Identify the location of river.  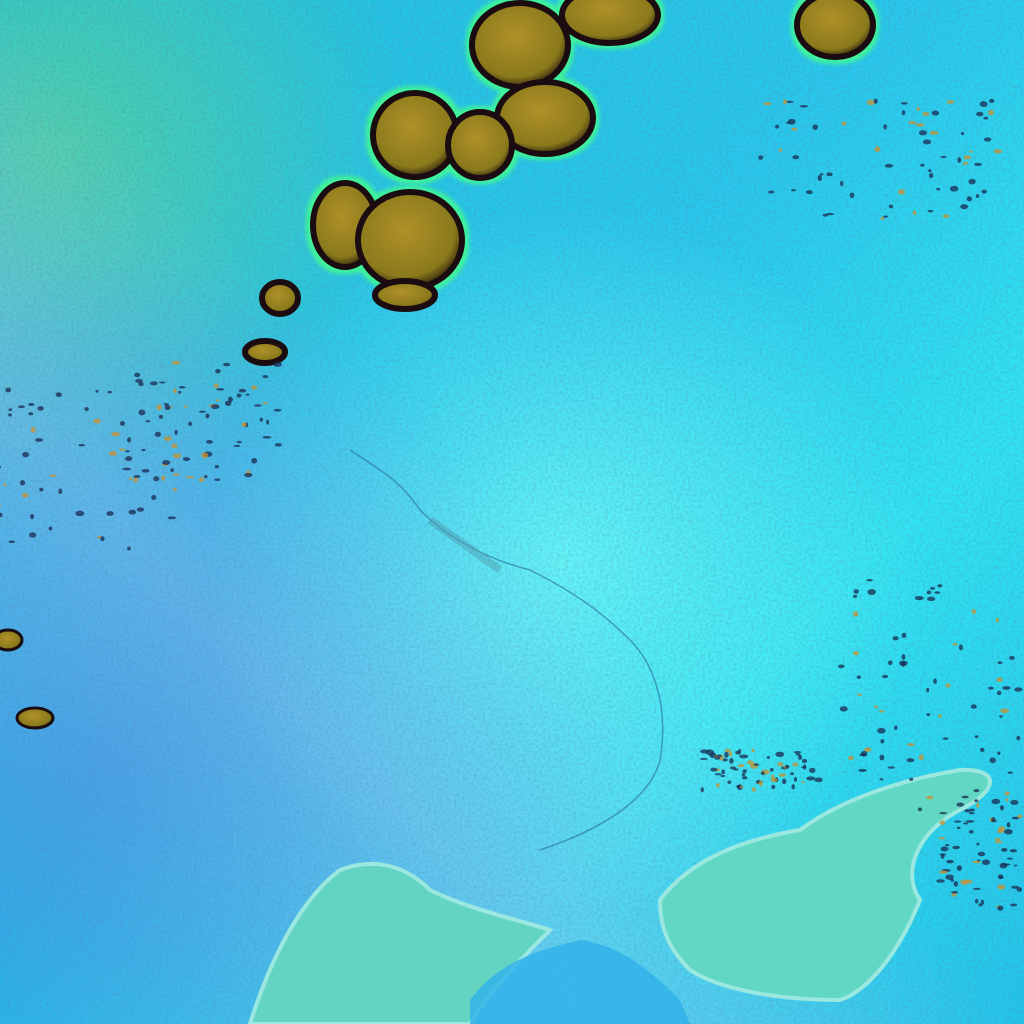
(601, 745).